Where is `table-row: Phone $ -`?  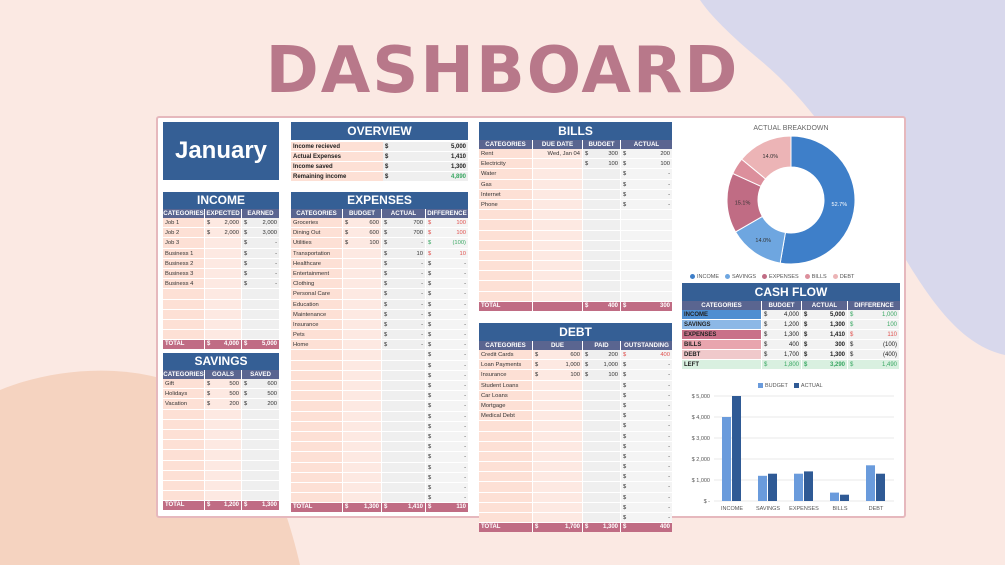
table-row: Phone $ - is located at coordinates (575, 205).